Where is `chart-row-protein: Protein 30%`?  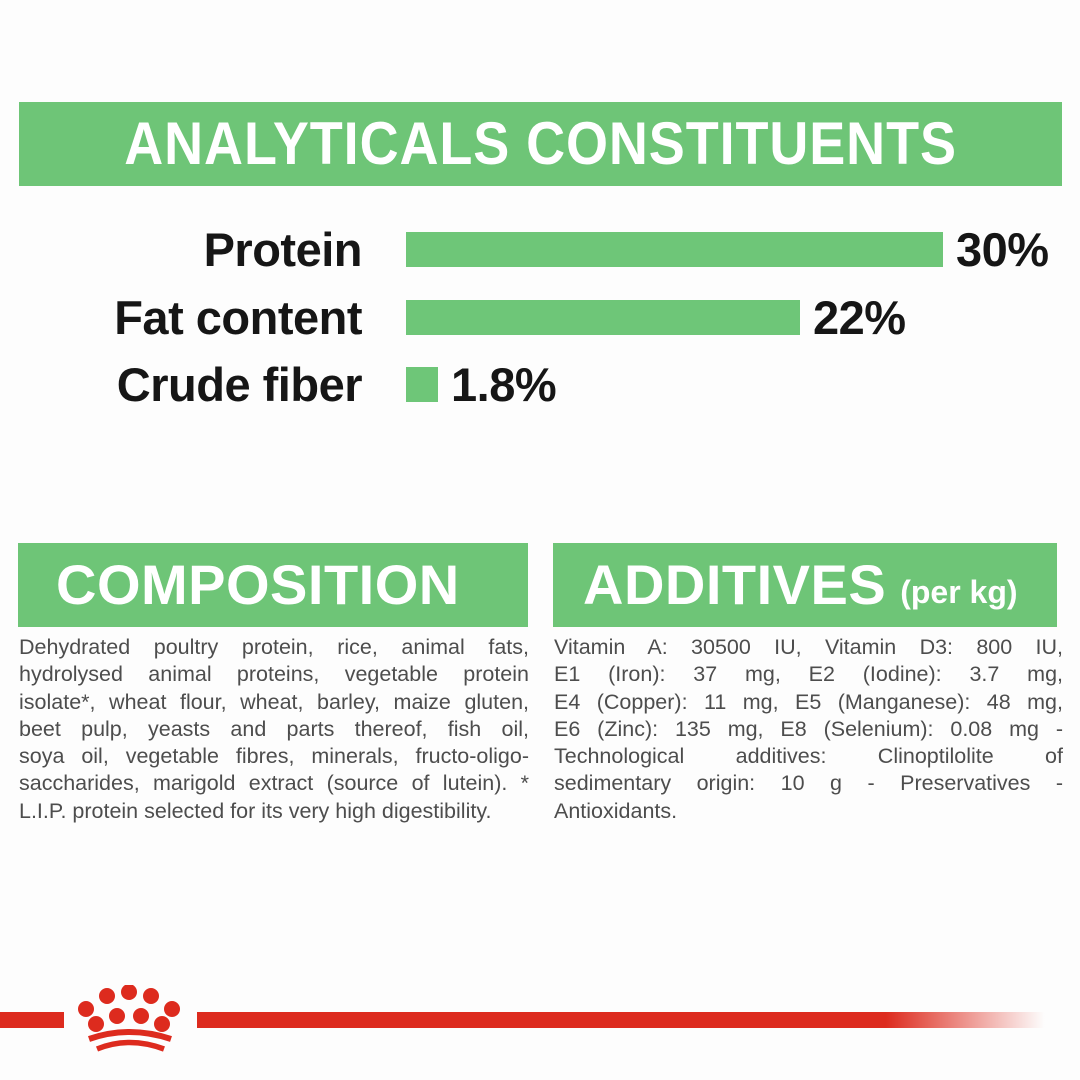 chart-row-protein: Protein 30% is located at coordinates (524, 249).